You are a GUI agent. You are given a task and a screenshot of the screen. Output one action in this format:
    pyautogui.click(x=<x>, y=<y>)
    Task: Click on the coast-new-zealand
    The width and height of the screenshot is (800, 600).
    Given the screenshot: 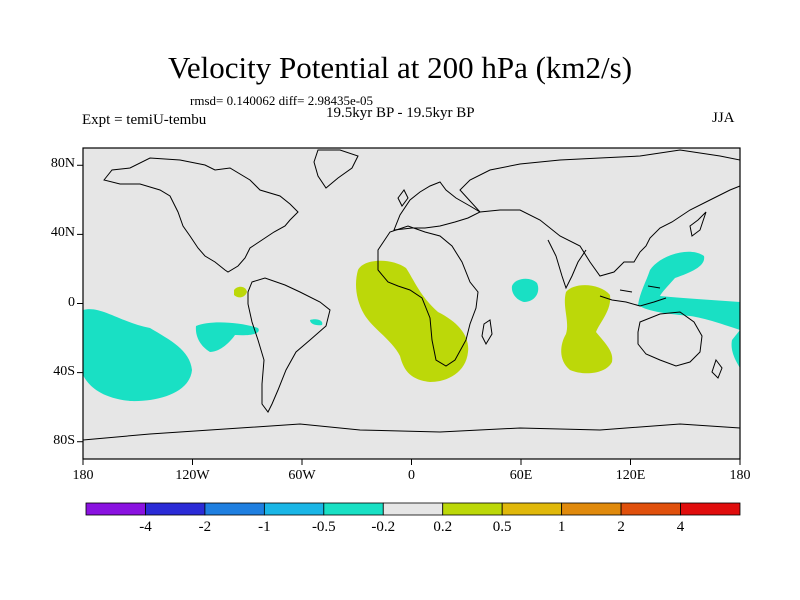 What is the action you would take?
    pyautogui.click(x=717, y=368)
    